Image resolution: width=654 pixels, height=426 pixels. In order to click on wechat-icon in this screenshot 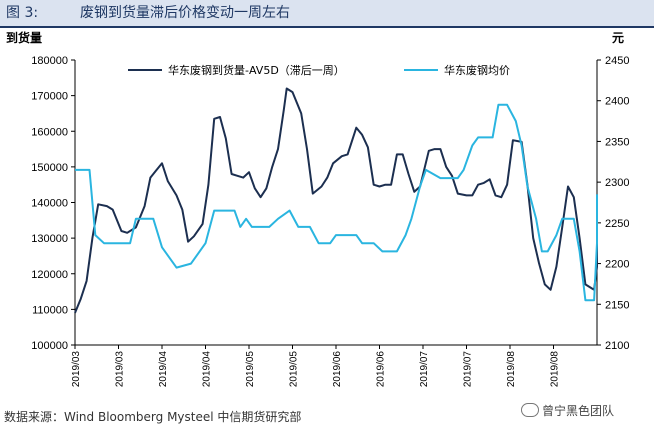, I will do `click(530, 410)`.